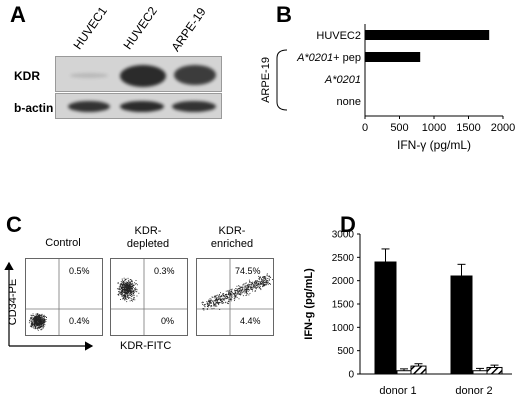 The height and width of the screenshot is (401, 520). I want to click on chart-b-group-bracket, so click(282, 80).